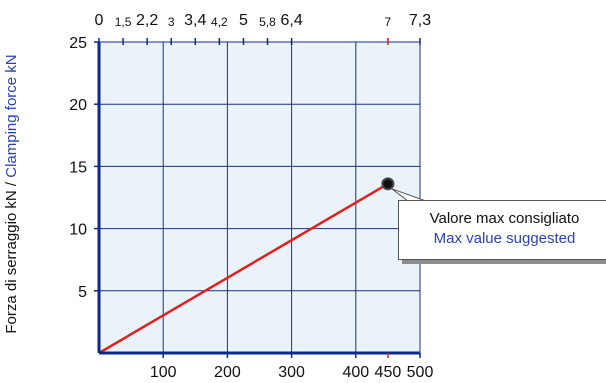 This screenshot has width=606, height=383. What do you see at coordinates (388, 184) in the screenshot?
I see `max-point-marker` at bounding box center [388, 184].